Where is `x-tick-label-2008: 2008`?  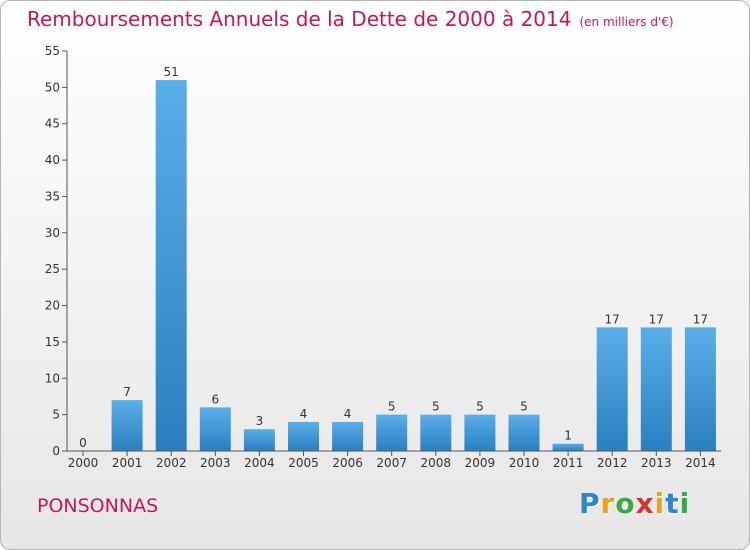 x-tick-label-2008: 2008 is located at coordinates (436, 463).